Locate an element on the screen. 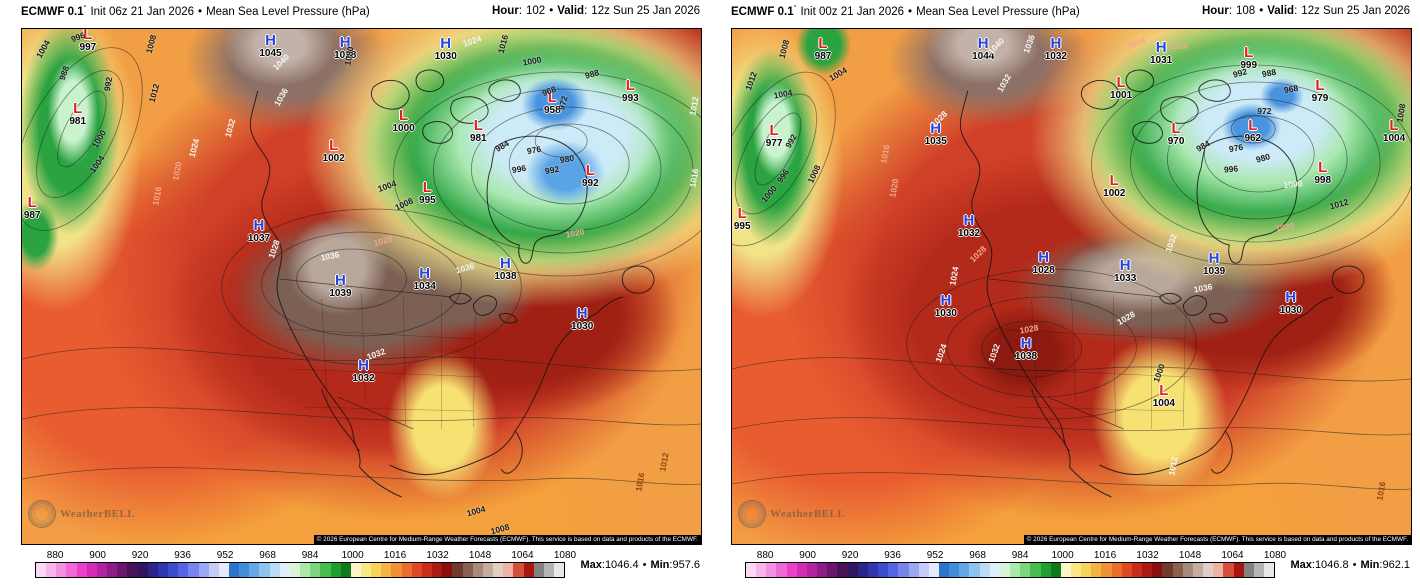 The image size is (1420, 585). valid-time-readout: Hour: 108 • Valid: 12z Sun 25 Jan 2026 is located at coordinates (1306, 11).